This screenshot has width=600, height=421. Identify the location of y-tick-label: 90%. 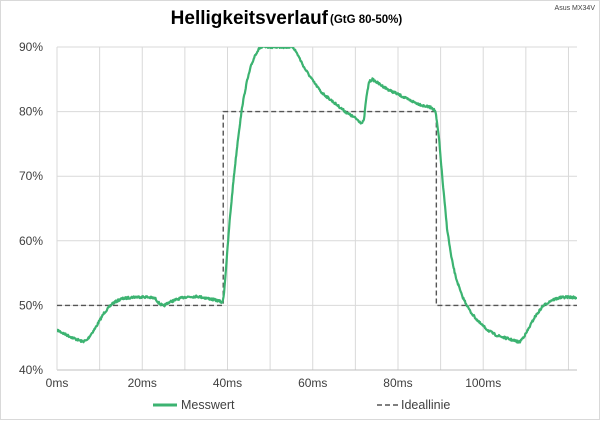
(31, 47).